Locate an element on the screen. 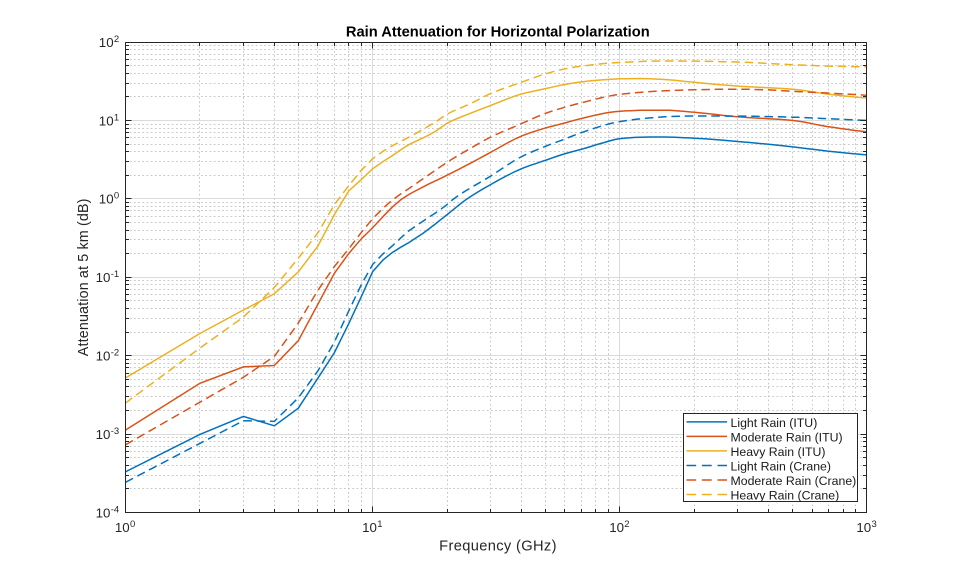 Image resolution: width=959 pixels, height=577 pixels. svg-text: 10⁻² is located at coordinates (108, 356).